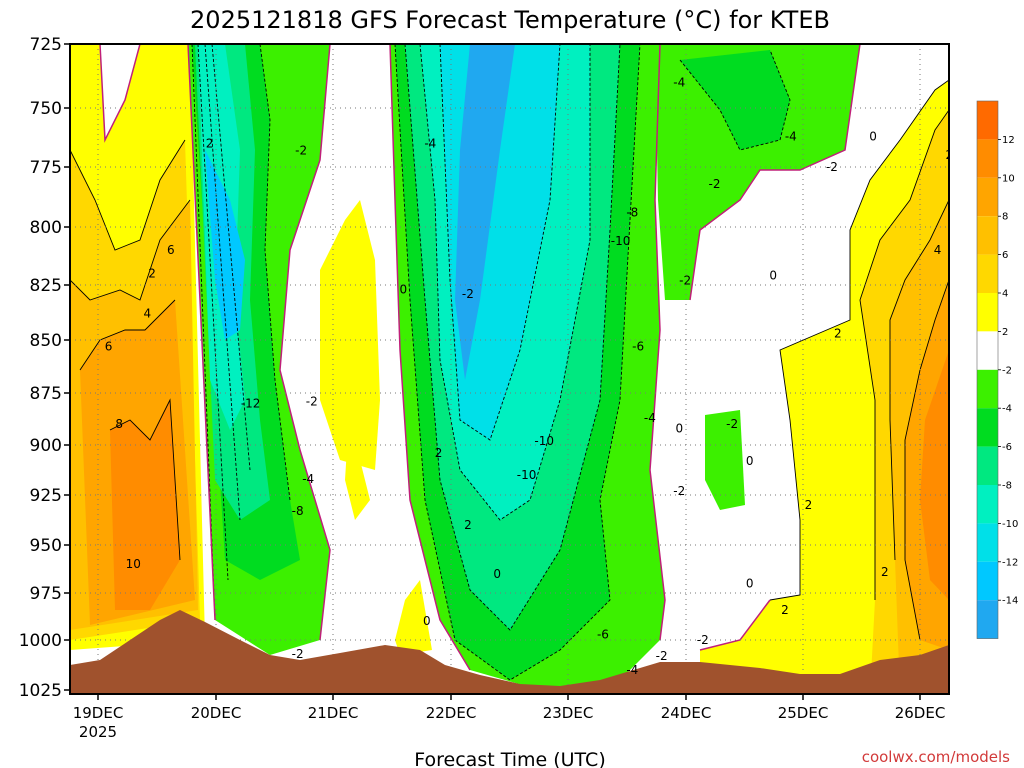  Describe the element at coordinates (1005, 255) in the screenshot. I see `colorbar-label: 6` at that location.